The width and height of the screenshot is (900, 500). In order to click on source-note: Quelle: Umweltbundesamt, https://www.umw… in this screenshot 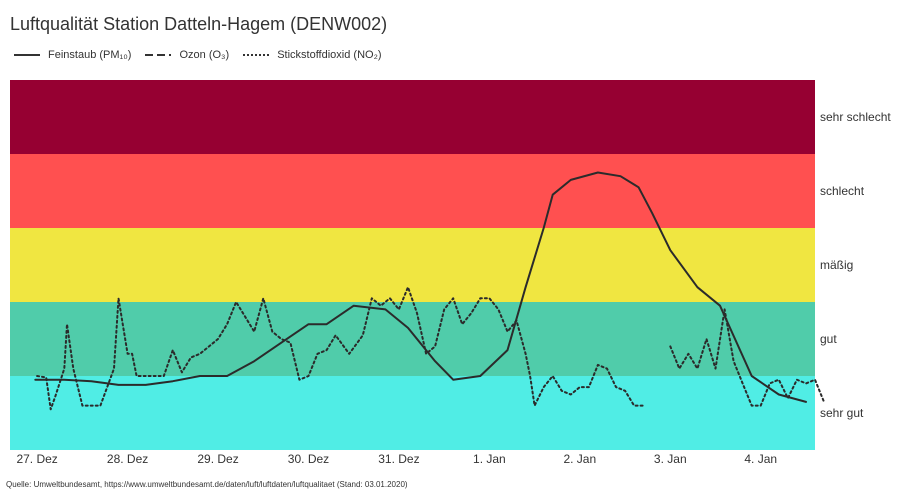, I will do `click(207, 484)`.